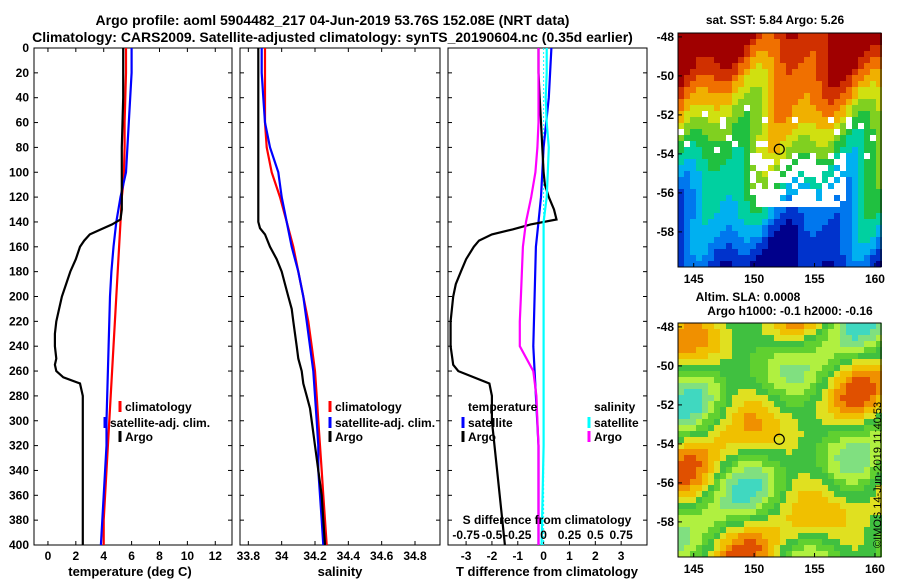 The height and width of the screenshot is (580, 900). What do you see at coordinates (518, 535) in the screenshot?
I see `s-tick-label: -0.25` at bounding box center [518, 535].